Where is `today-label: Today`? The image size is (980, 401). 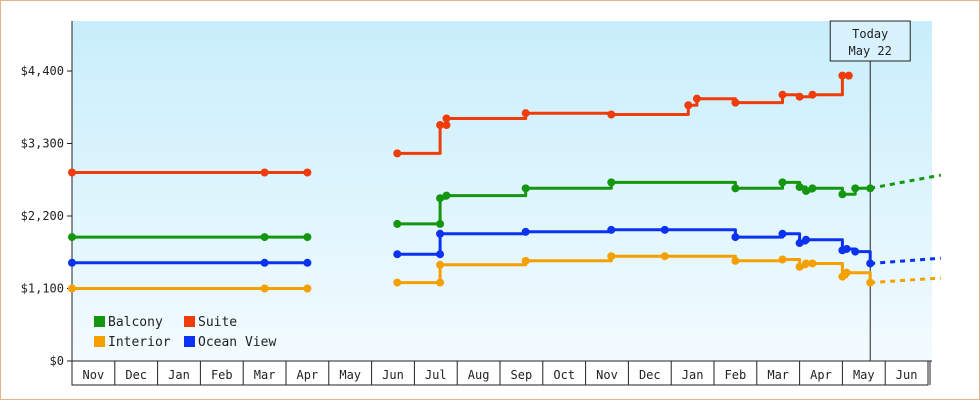 today-label: Today is located at coordinates (870, 34).